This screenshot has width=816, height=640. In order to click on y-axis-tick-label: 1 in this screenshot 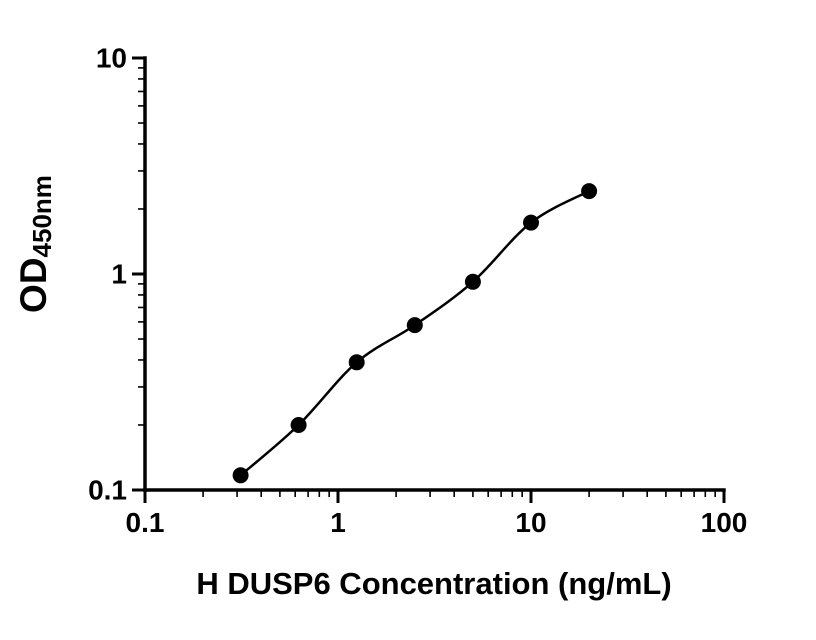, I will do `click(119, 274)`.